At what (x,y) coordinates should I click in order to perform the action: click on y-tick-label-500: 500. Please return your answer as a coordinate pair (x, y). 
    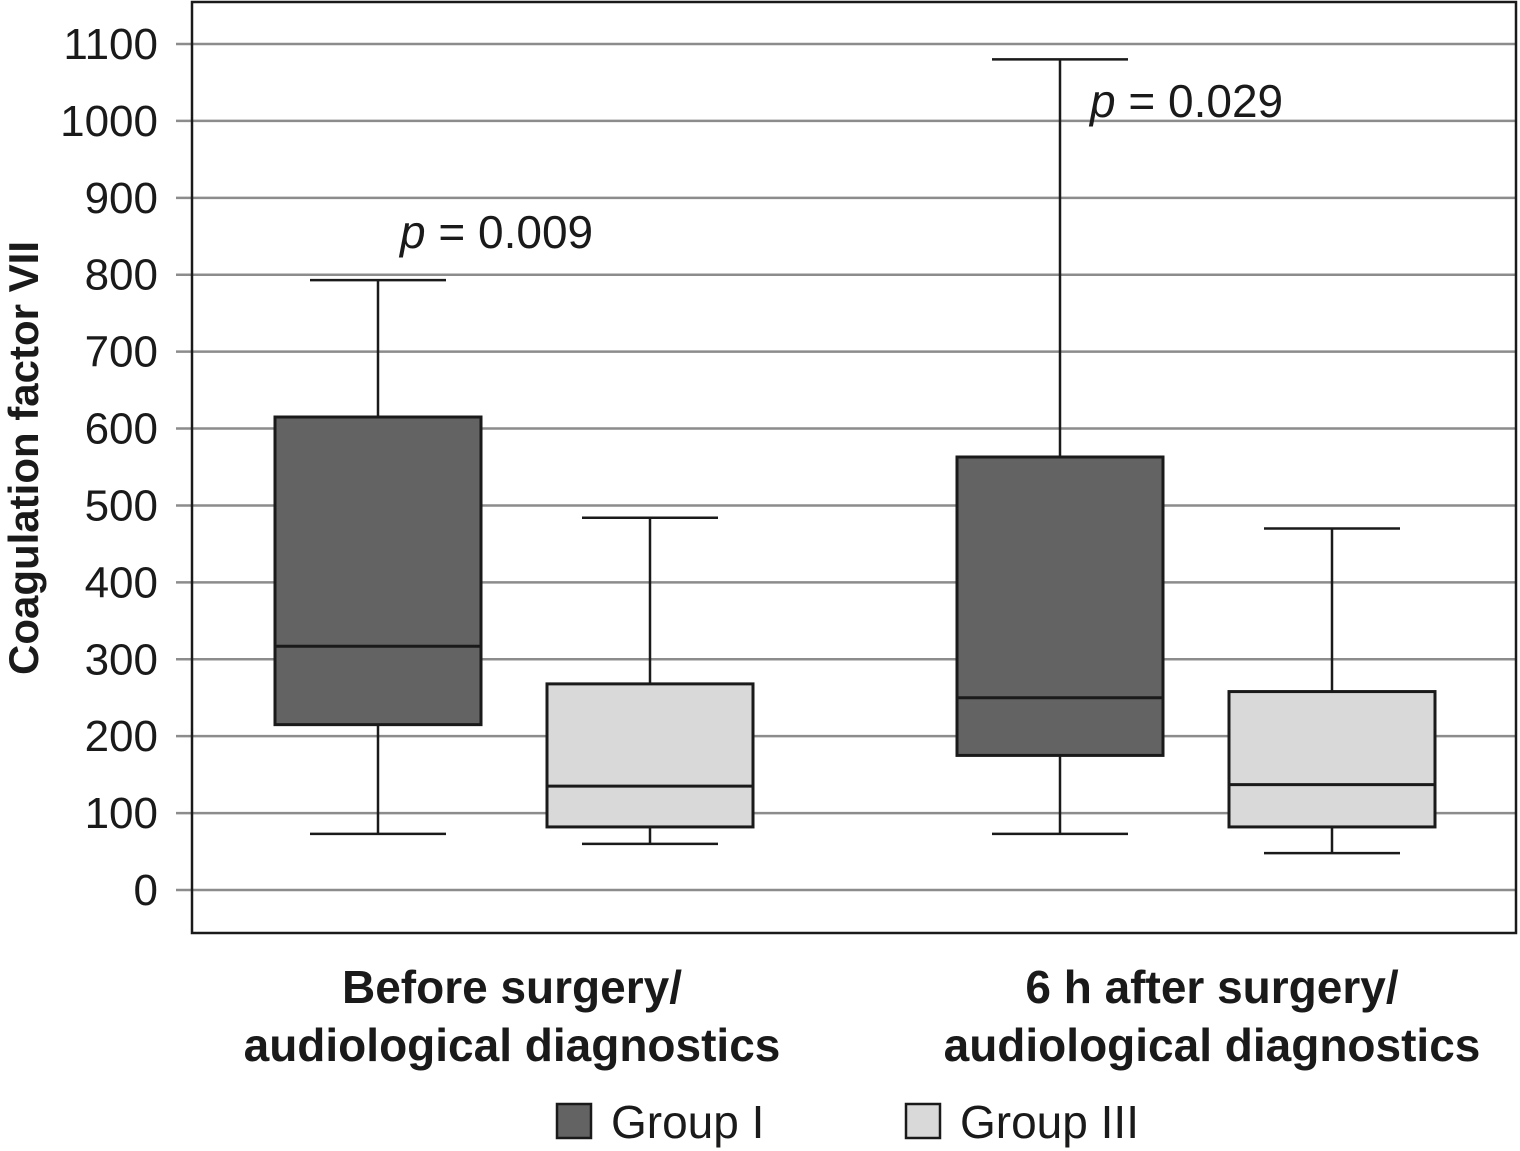
    Looking at the image, I should click on (121, 505).